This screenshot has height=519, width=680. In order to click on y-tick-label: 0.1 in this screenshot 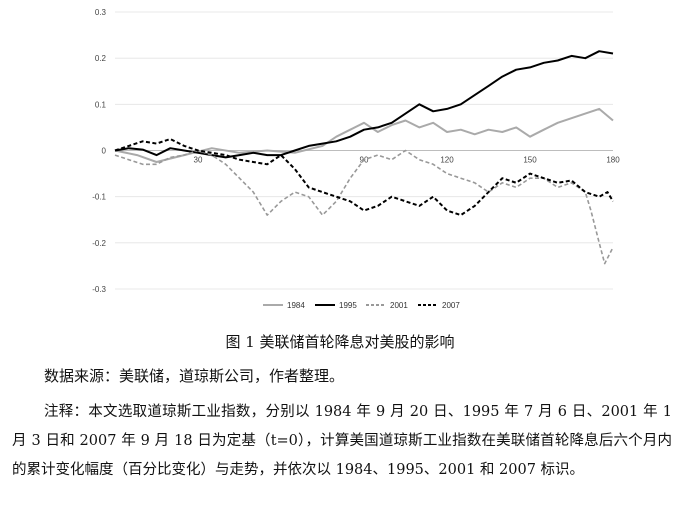, I will do `click(101, 104)`.